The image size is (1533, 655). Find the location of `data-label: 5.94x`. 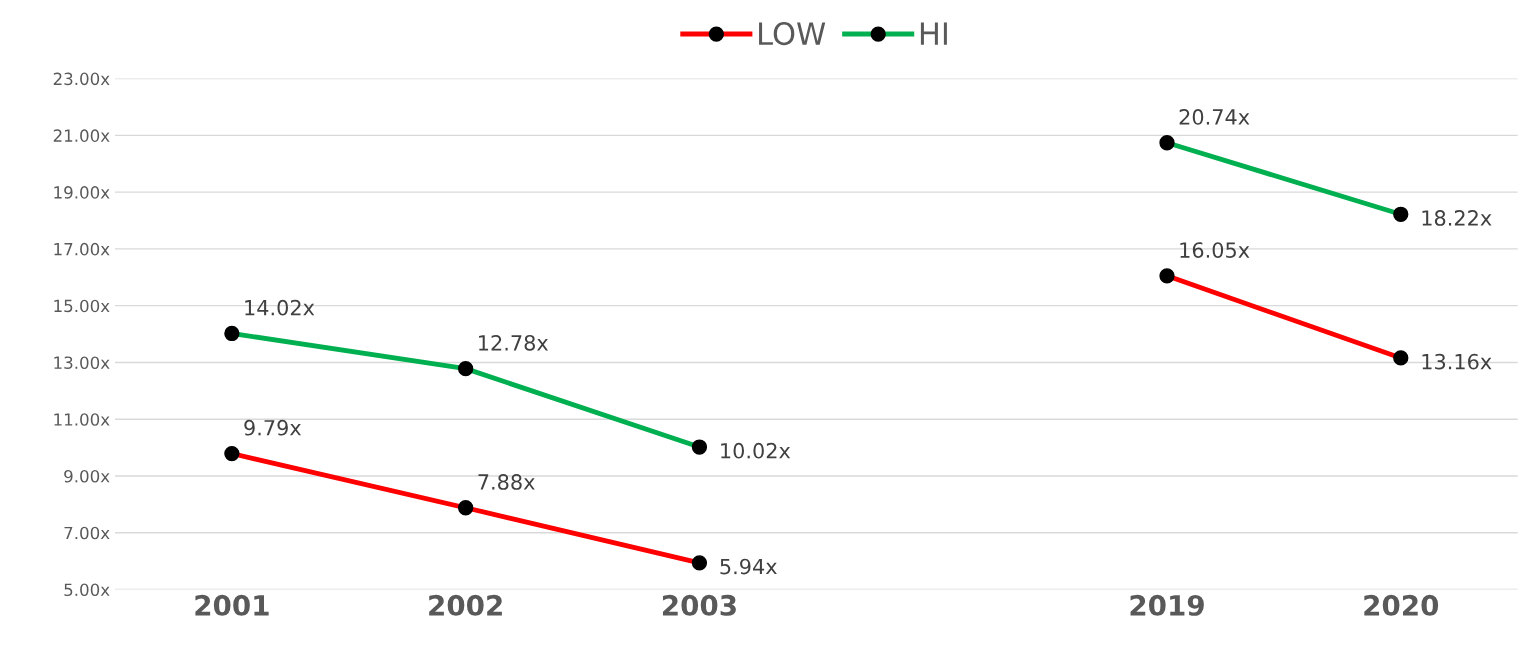

data-label: 5.94x is located at coordinates (748, 566).